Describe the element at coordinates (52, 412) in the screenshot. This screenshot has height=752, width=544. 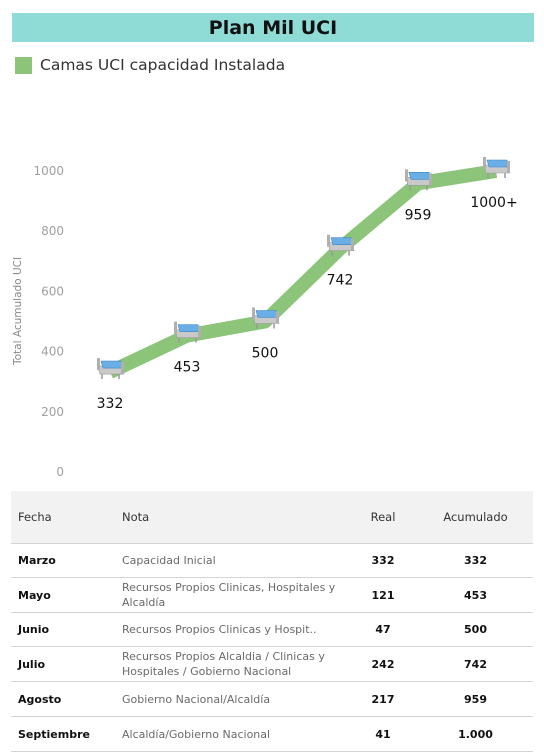
I see `y-tick-label: 200` at that location.